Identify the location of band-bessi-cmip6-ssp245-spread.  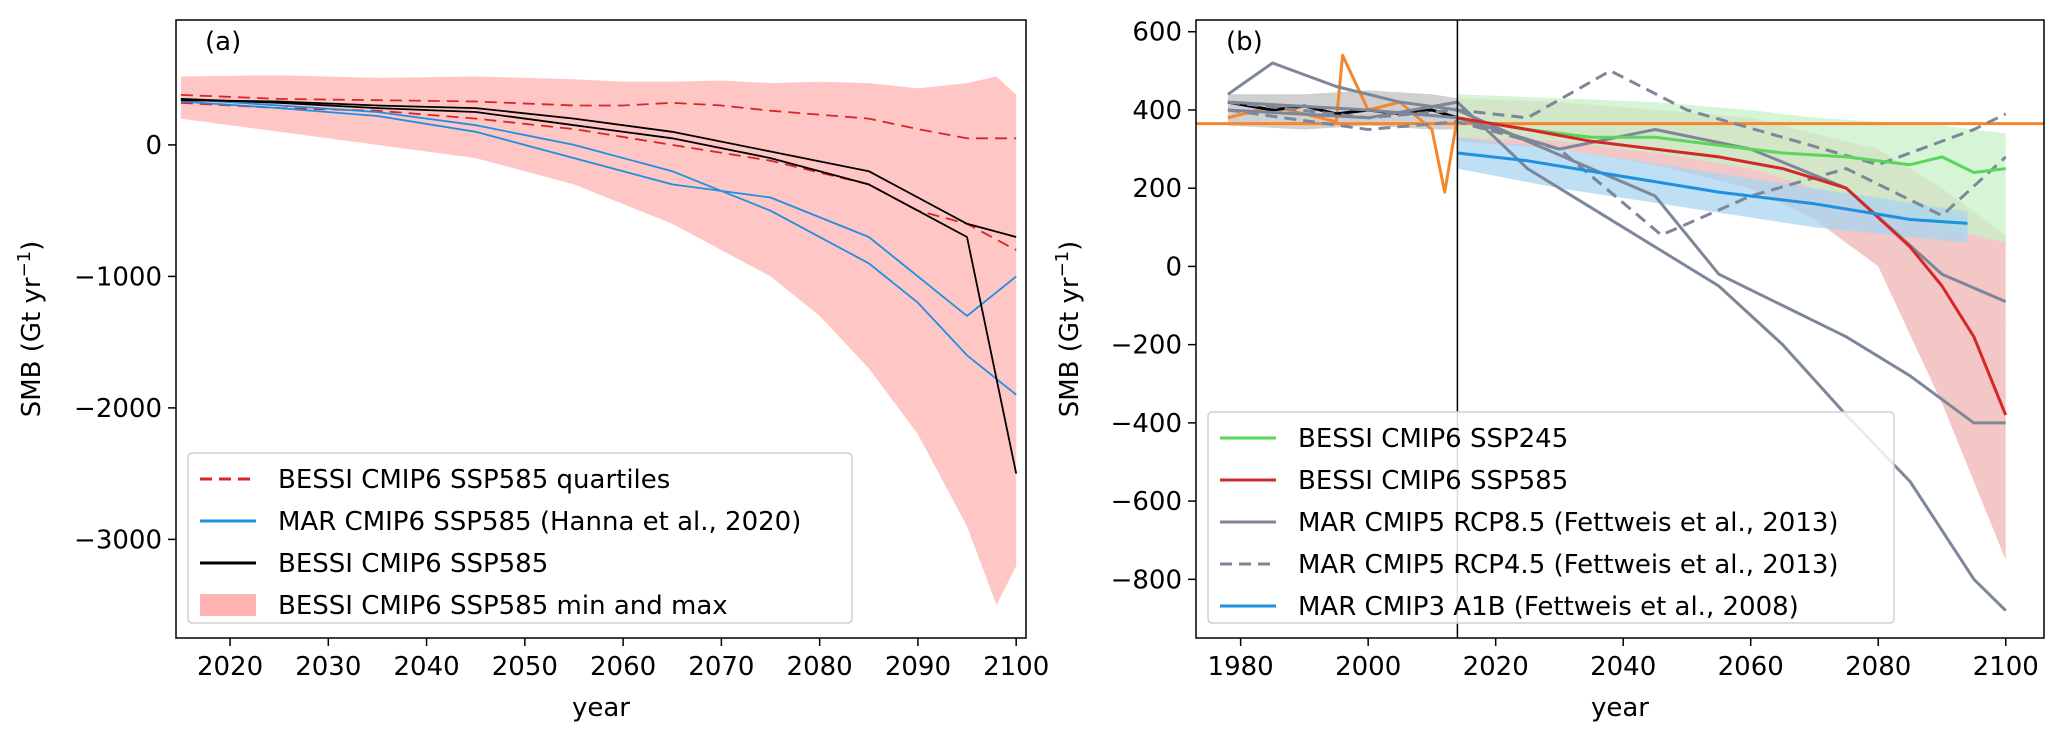
(1731, 168).